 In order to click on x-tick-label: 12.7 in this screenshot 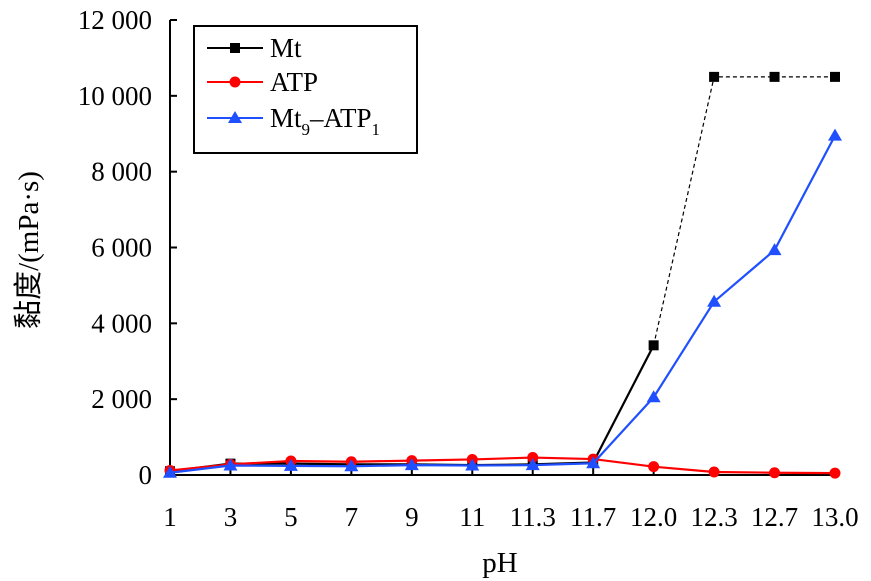, I will do `click(774, 517)`.